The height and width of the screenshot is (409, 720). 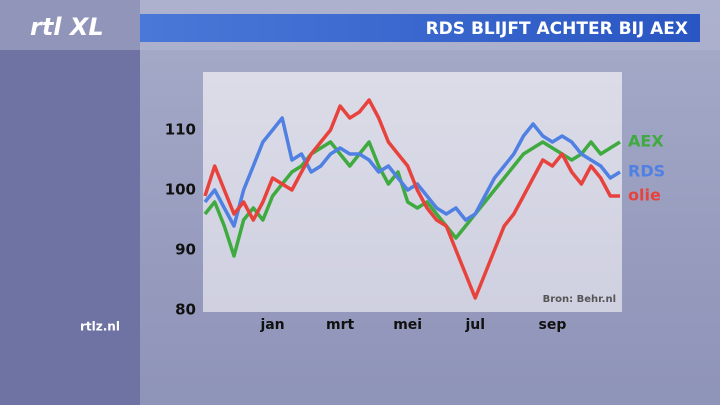 I want to click on x-tick-label: jan, so click(x=271, y=325).